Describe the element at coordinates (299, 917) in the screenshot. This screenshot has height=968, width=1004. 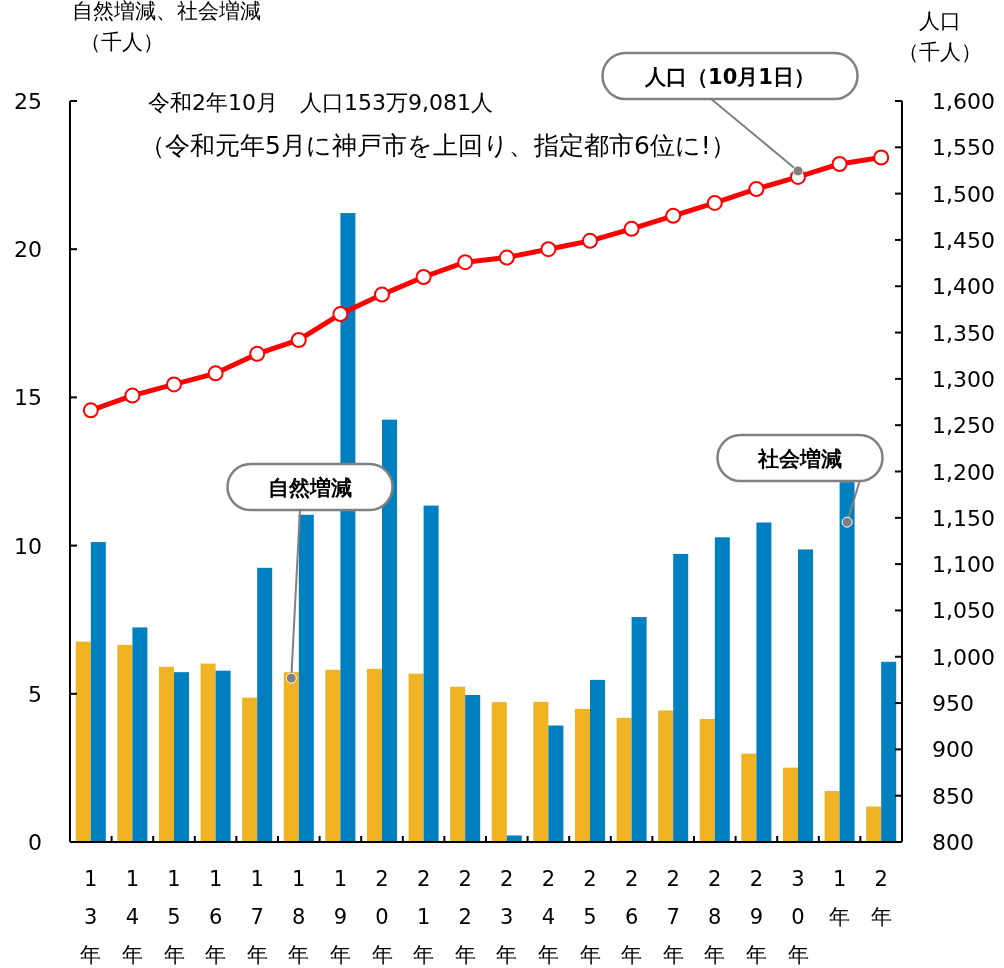
I see `x-tick-label: 18年` at that location.